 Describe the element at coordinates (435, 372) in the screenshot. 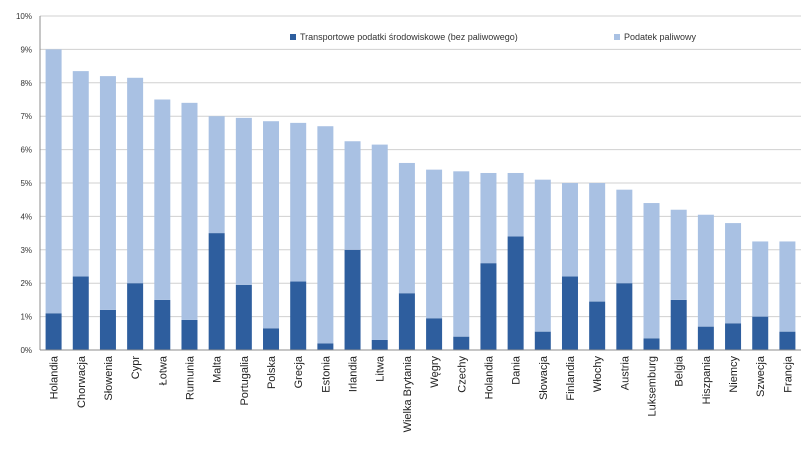

I see `x-tick-label: Węgry` at that location.